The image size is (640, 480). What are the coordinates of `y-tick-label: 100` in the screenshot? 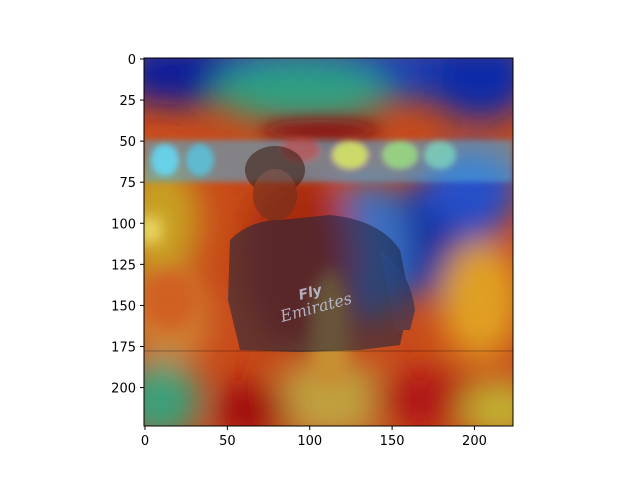 It's located at (123, 224).